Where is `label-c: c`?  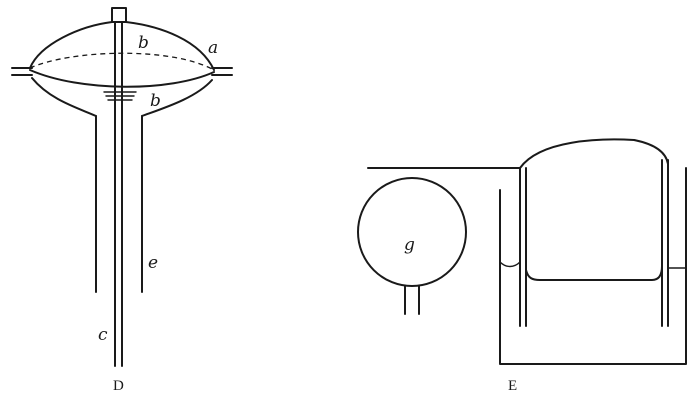 label-c: c is located at coordinates (103, 335).